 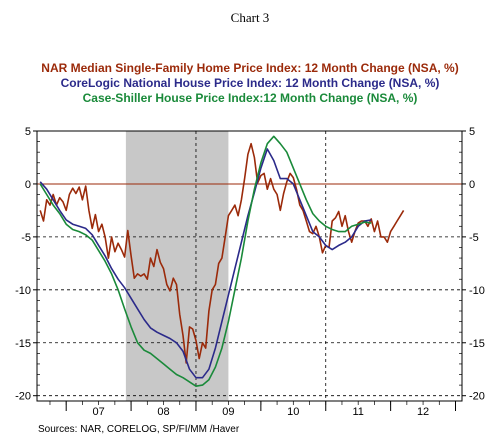 I want to click on y-tick-label-left: 5, so click(x=28, y=132).